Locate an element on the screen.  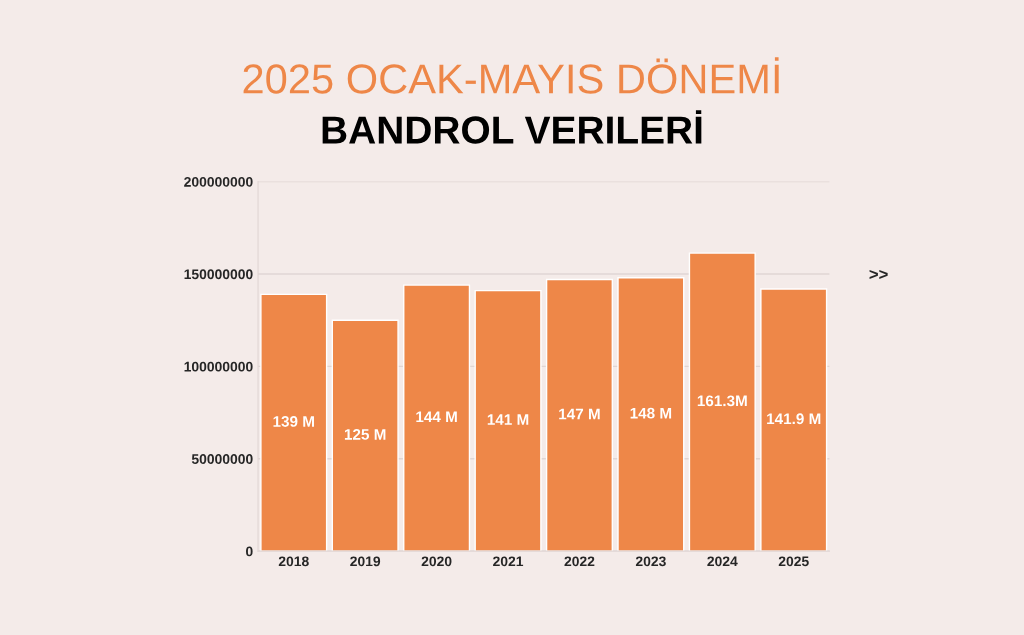
chart-subtitle: BANDROL VERILERİ is located at coordinates (512, 127).